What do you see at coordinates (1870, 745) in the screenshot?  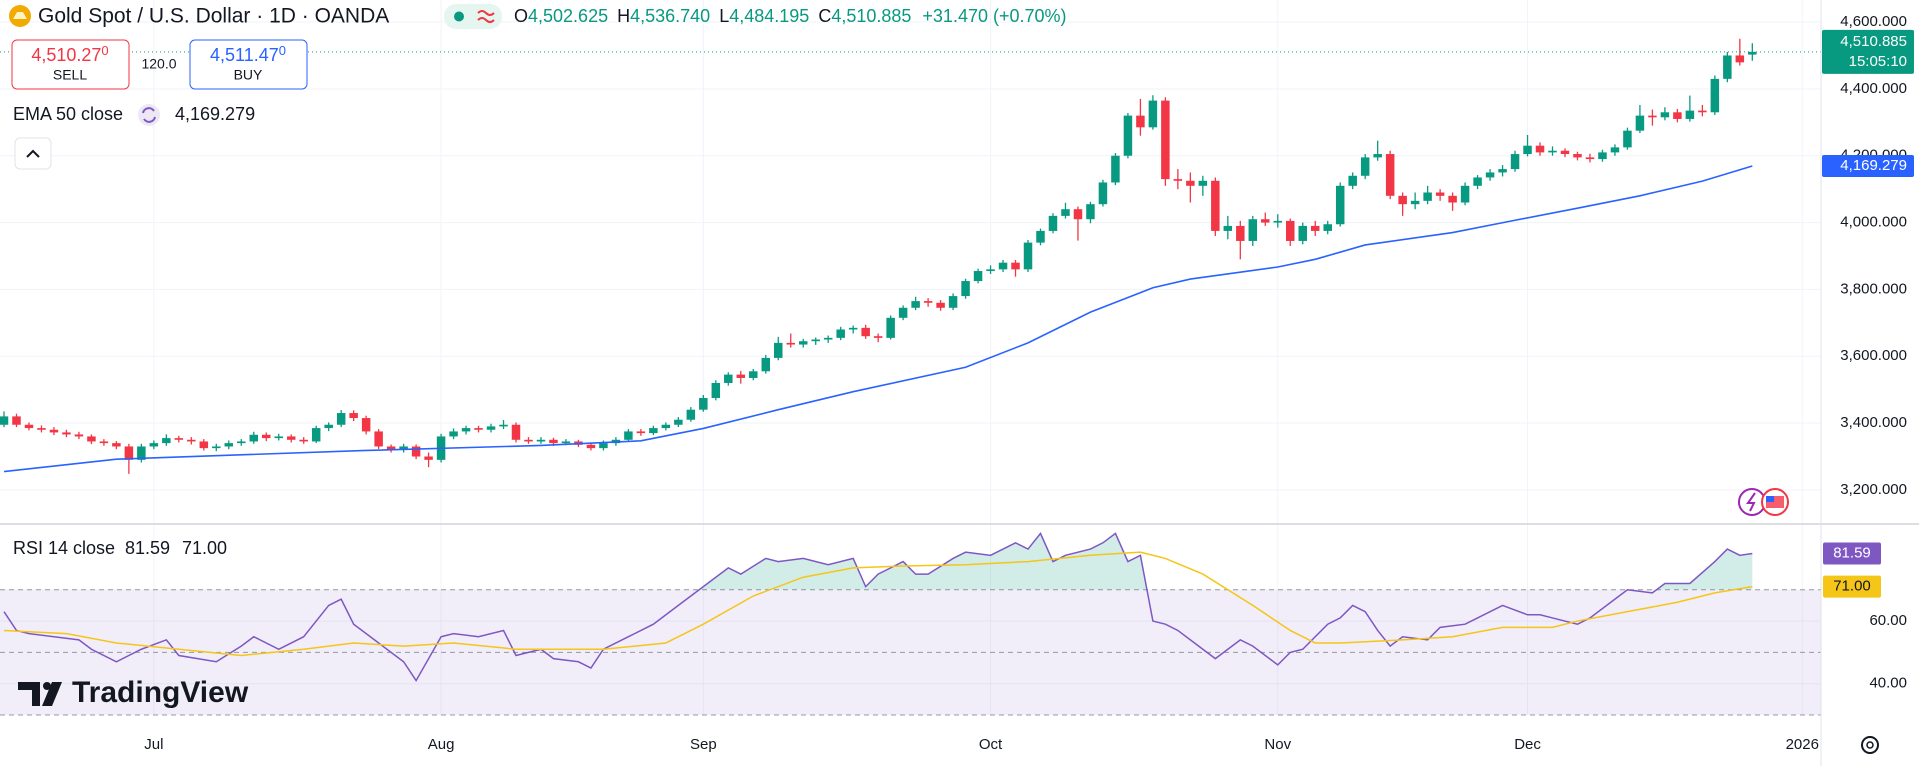 I see `settings-icon` at bounding box center [1870, 745].